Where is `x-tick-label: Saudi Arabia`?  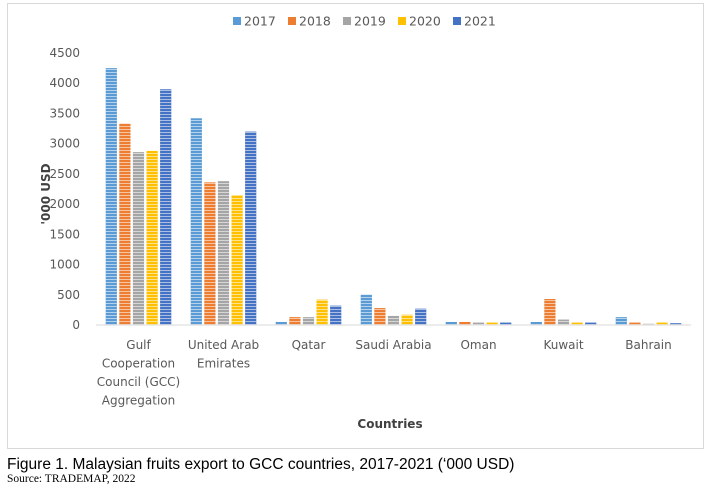 x-tick-label: Saudi Arabia is located at coordinates (393, 345).